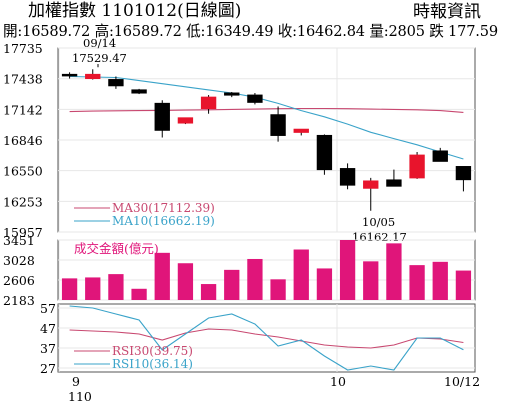  Describe the element at coordinates (447, 12) in the screenshot. I see `source-label: 時報資訊` at that location.